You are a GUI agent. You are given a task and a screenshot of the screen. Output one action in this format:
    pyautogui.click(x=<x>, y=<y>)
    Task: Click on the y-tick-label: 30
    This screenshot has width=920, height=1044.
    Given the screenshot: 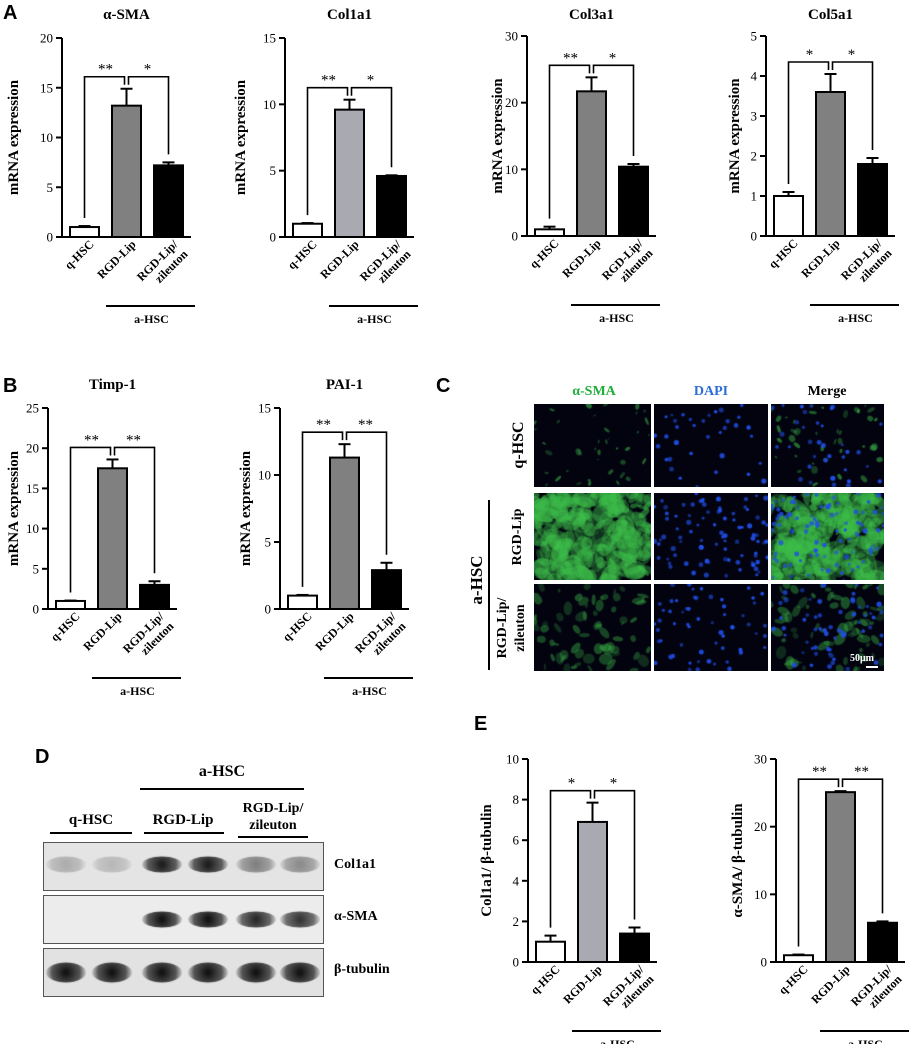 What is the action you would take?
    pyautogui.click(x=511, y=36)
    